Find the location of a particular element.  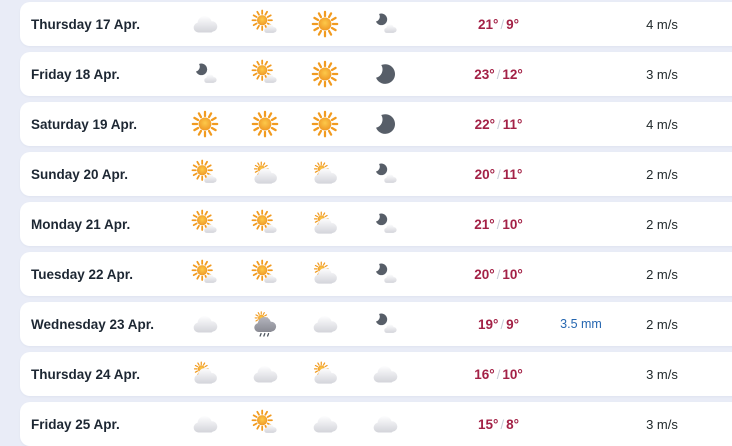

temp-high: 22° is located at coordinates (485, 124).